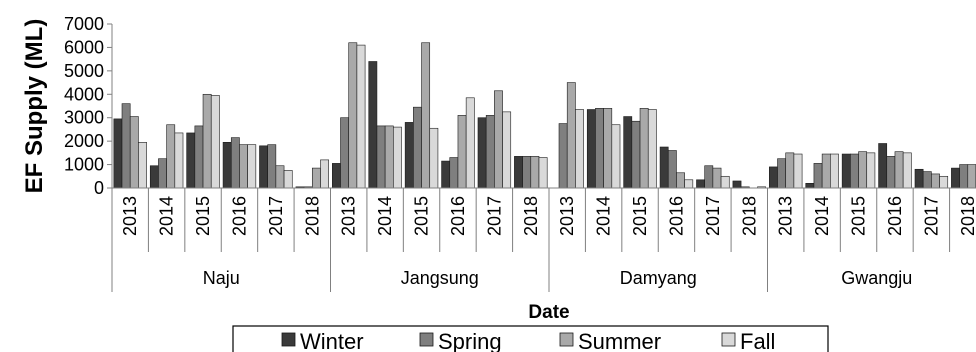 The height and width of the screenshot is (352, 976). Describe the element at coordinates (527, 172) in the screenshot. I see `bar-spring-jangsung-2018` at that location.